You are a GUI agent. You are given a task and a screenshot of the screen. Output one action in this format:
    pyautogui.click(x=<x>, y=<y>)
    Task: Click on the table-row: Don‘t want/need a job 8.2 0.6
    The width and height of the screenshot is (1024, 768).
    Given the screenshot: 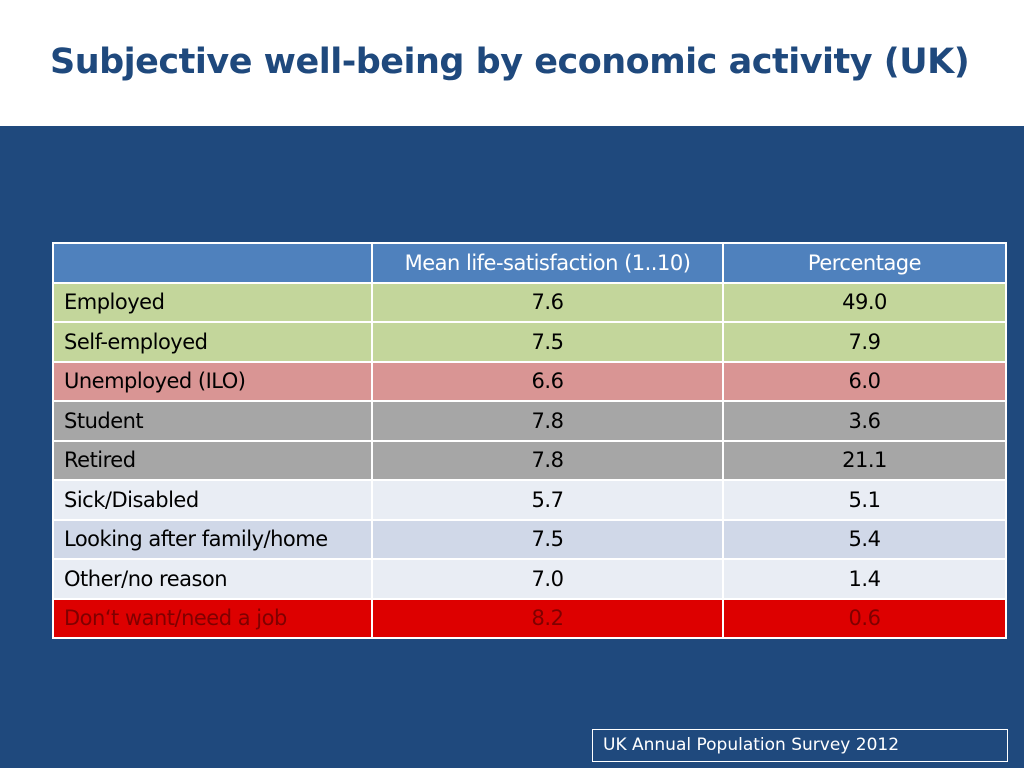 What is the action you would take?
    pyautogui.click(x=529, y=618)
    